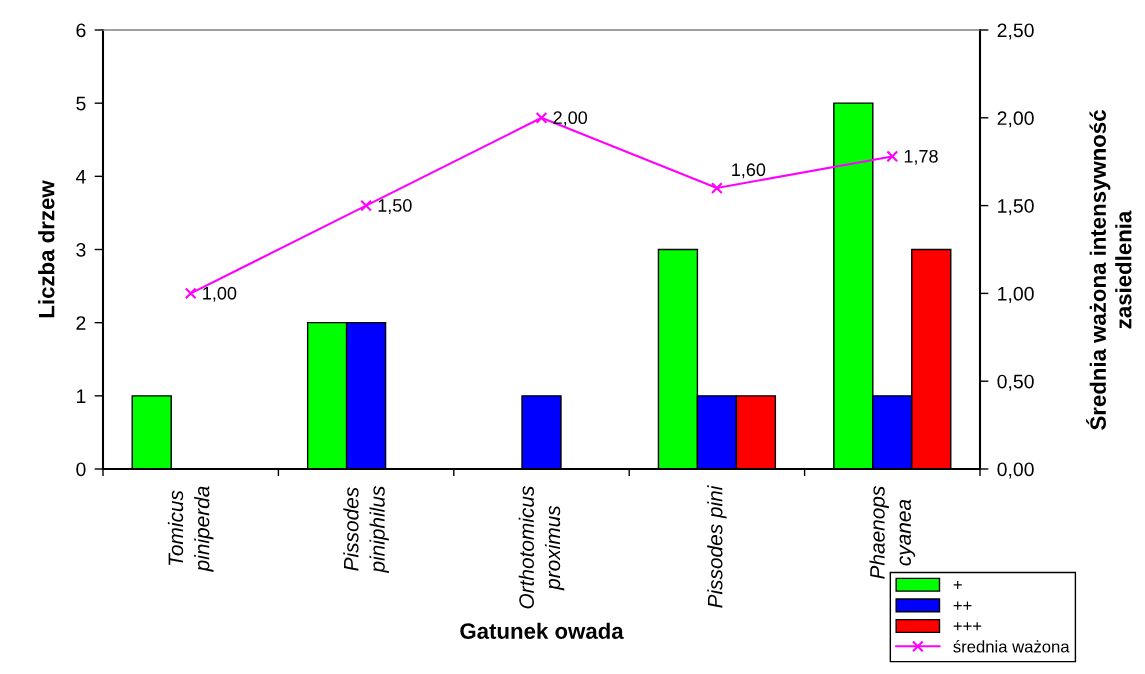  What do you see at coordinates (1015, 470) in the screenshot?
I see `y2-tick-label: 0,00` at bounding box center [1015, 470].